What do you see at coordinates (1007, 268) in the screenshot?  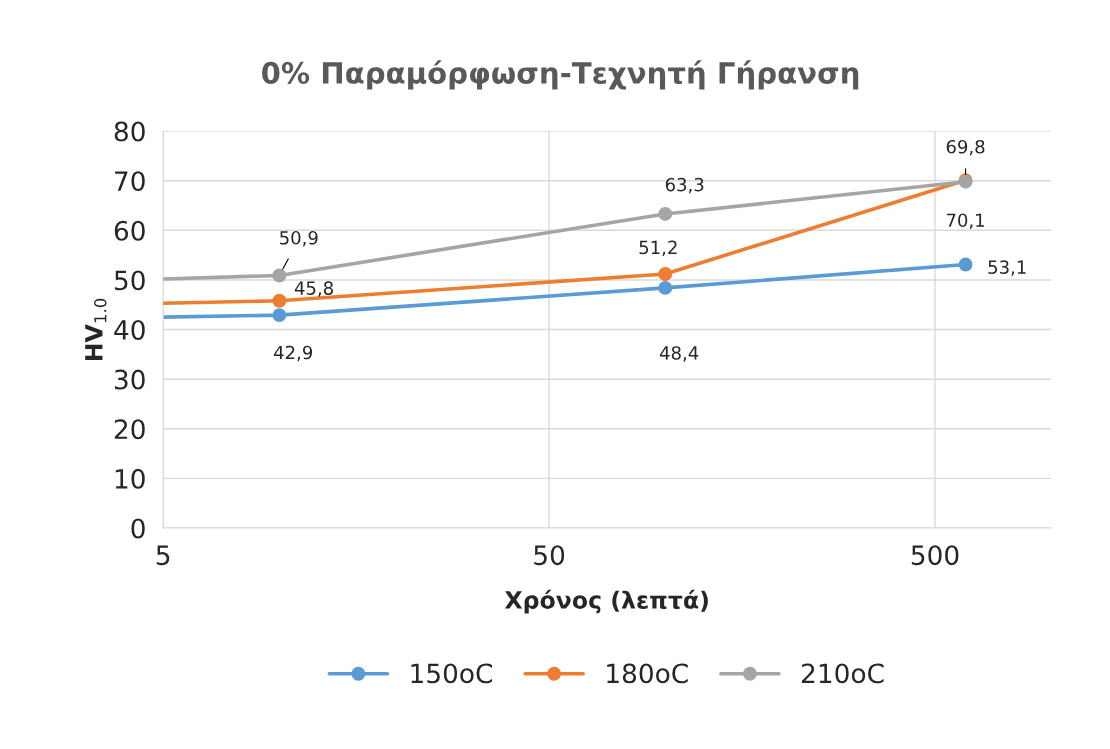 I see `data-label: 53,1` at bounding box center [1007, 268].